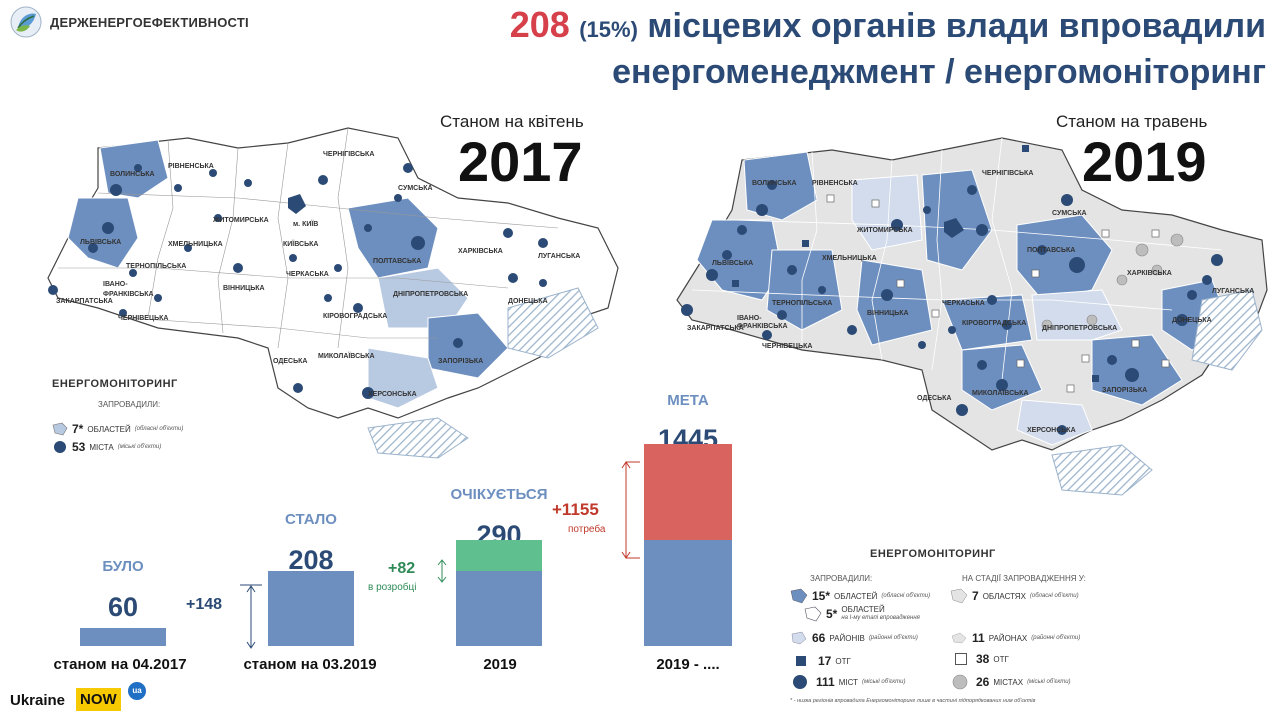  What do you see at coordinates (156, 266) in the screenshot?
I see `label-ternopilska-2017: ТЕРНОПІЛЬСЬКА` at bounding box center [156, 266].